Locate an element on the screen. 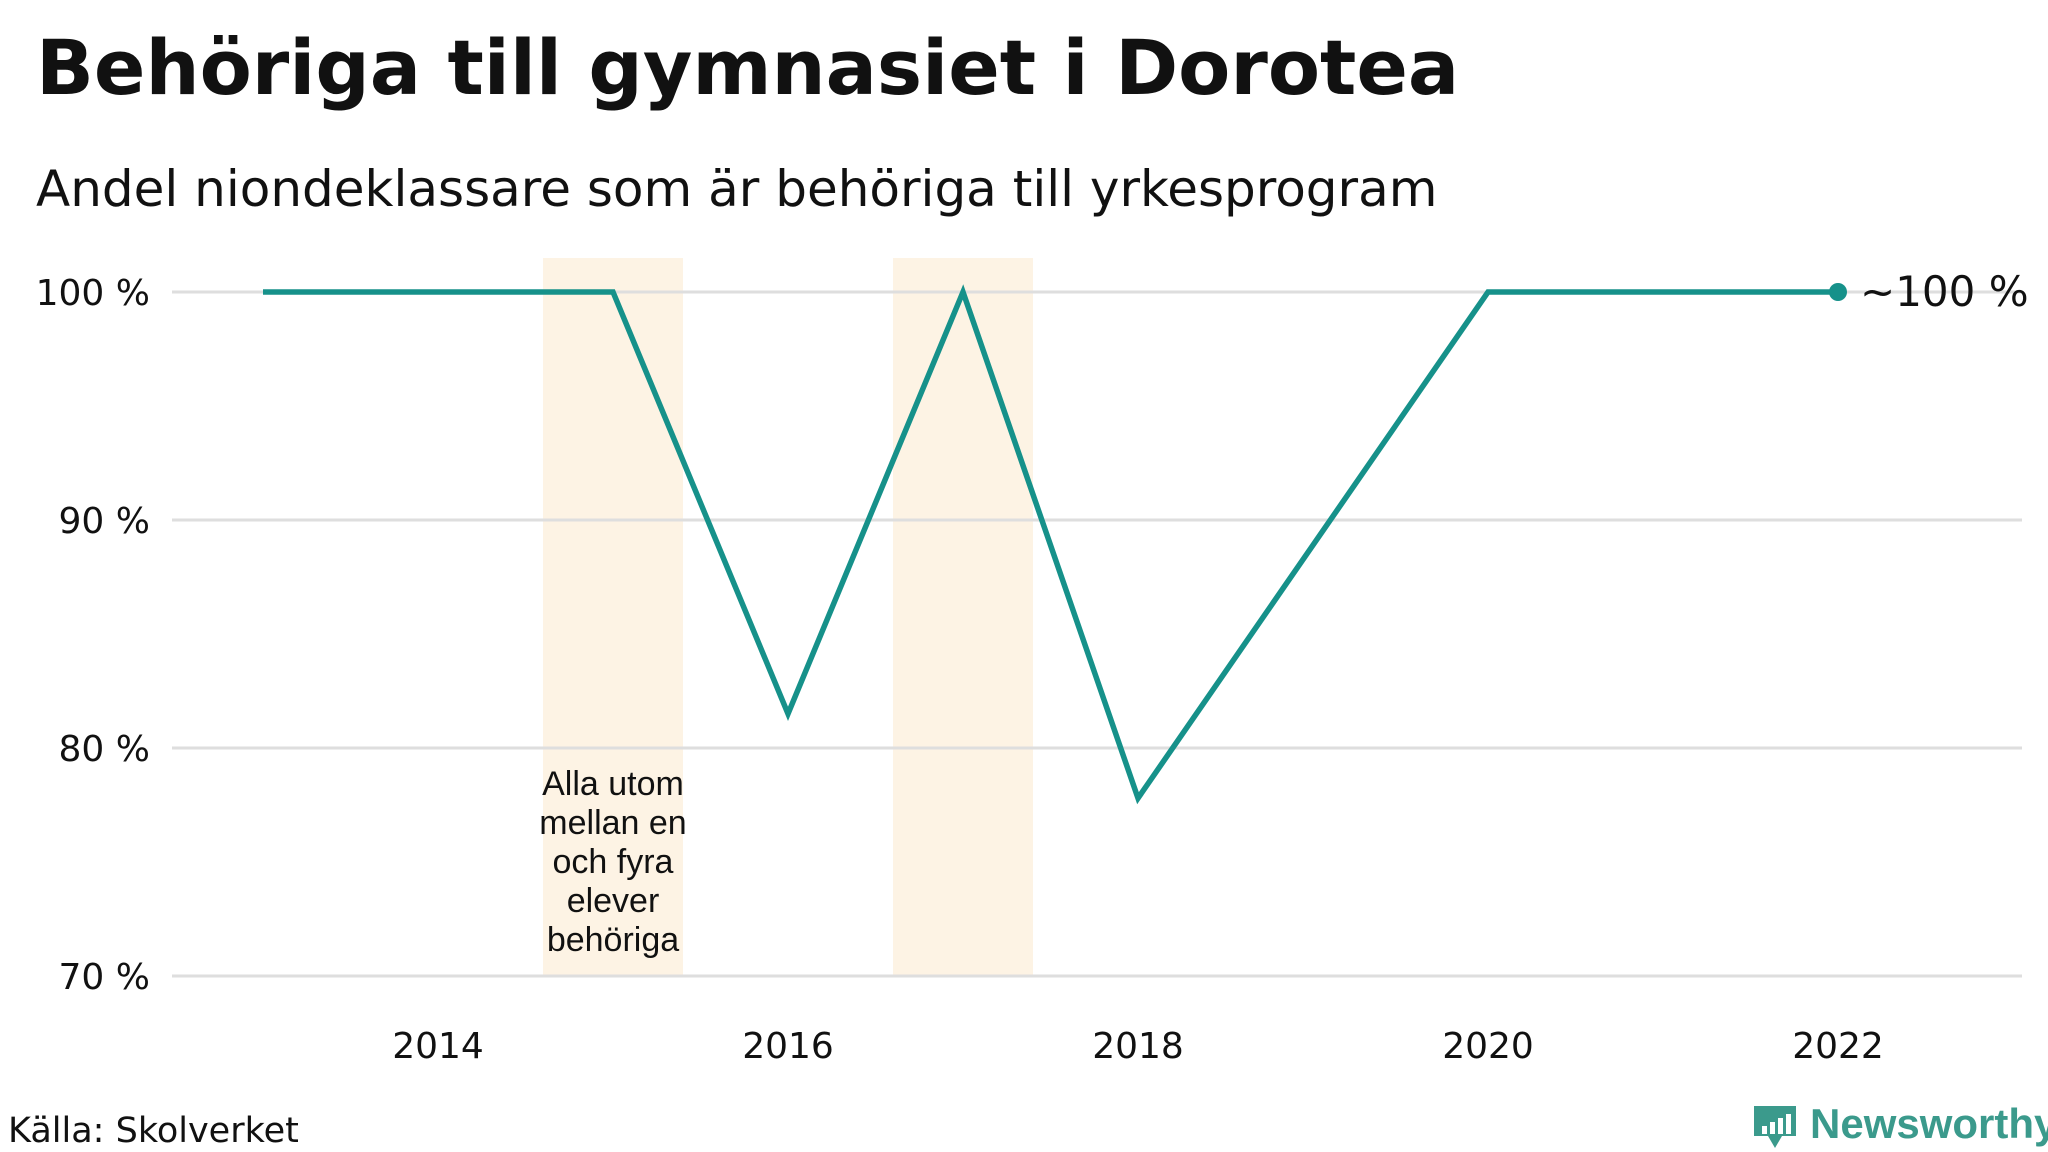 The width and height of the screenshot is (2048, 1152). brand-name: Newsworthy is located at coordinates (1929, 1123).